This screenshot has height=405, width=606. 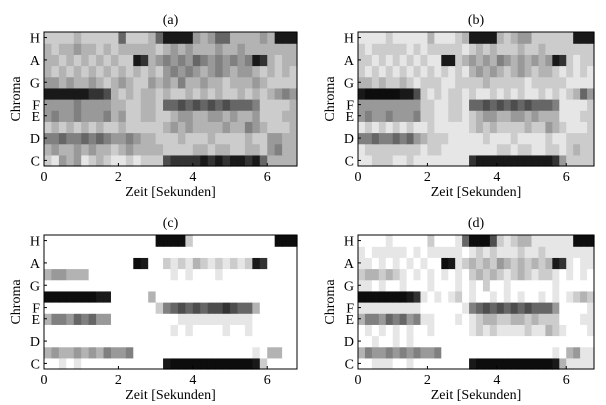 What do you see at coordinates (36, 106) in the screenshot?
I see `y-tick-label: F` at bounding box center [36, 106].